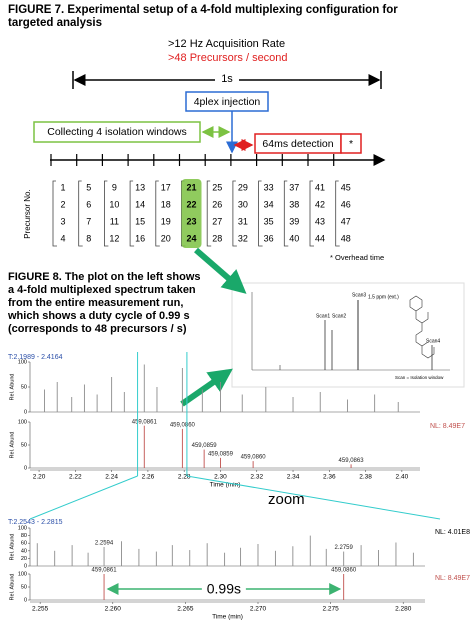  What do you see at coordinates (24, 551) in the screenshot?
I see `y-tick-label: 40` at bounding box center [24, 551].